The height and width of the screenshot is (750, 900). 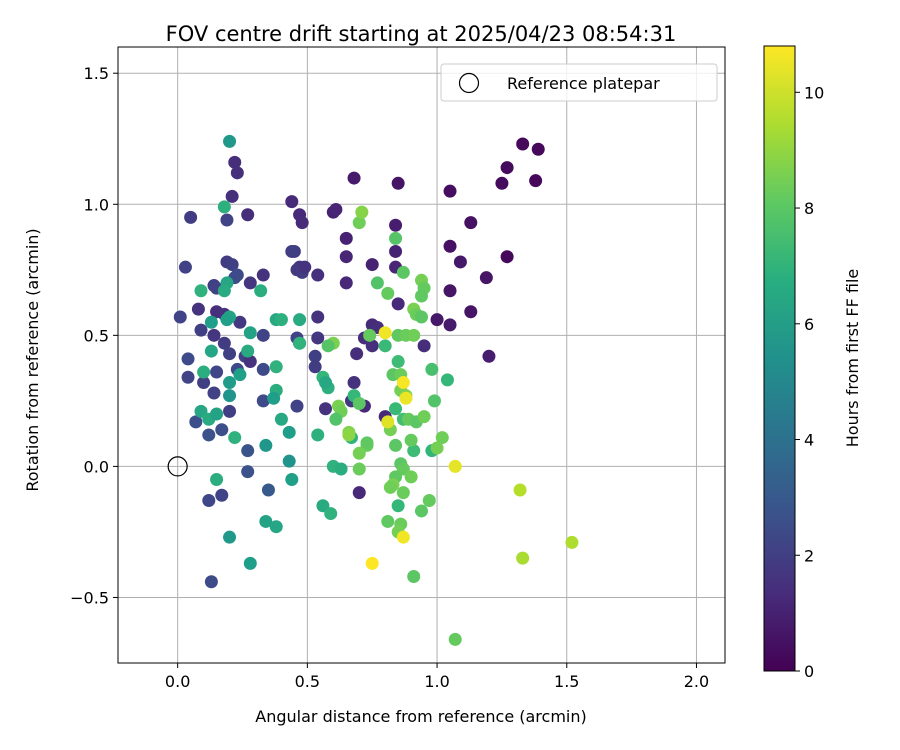 What do you see at coordinates (32, 359) in the screenshot?
I see `y-axis-title: Rotation from reference (arcmin)` at bounding box center [32, 359].